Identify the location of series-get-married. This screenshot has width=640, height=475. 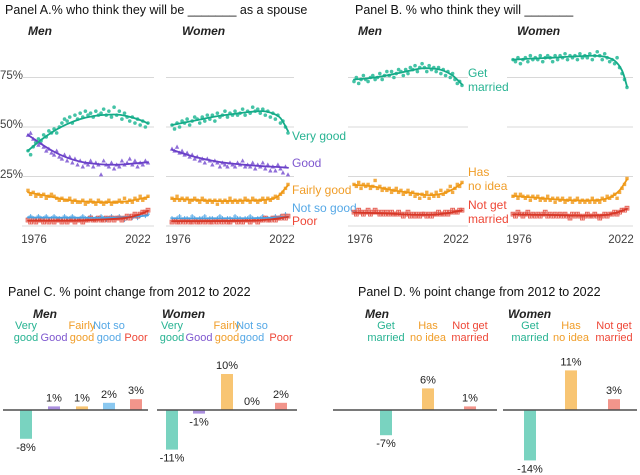
(408, 74).